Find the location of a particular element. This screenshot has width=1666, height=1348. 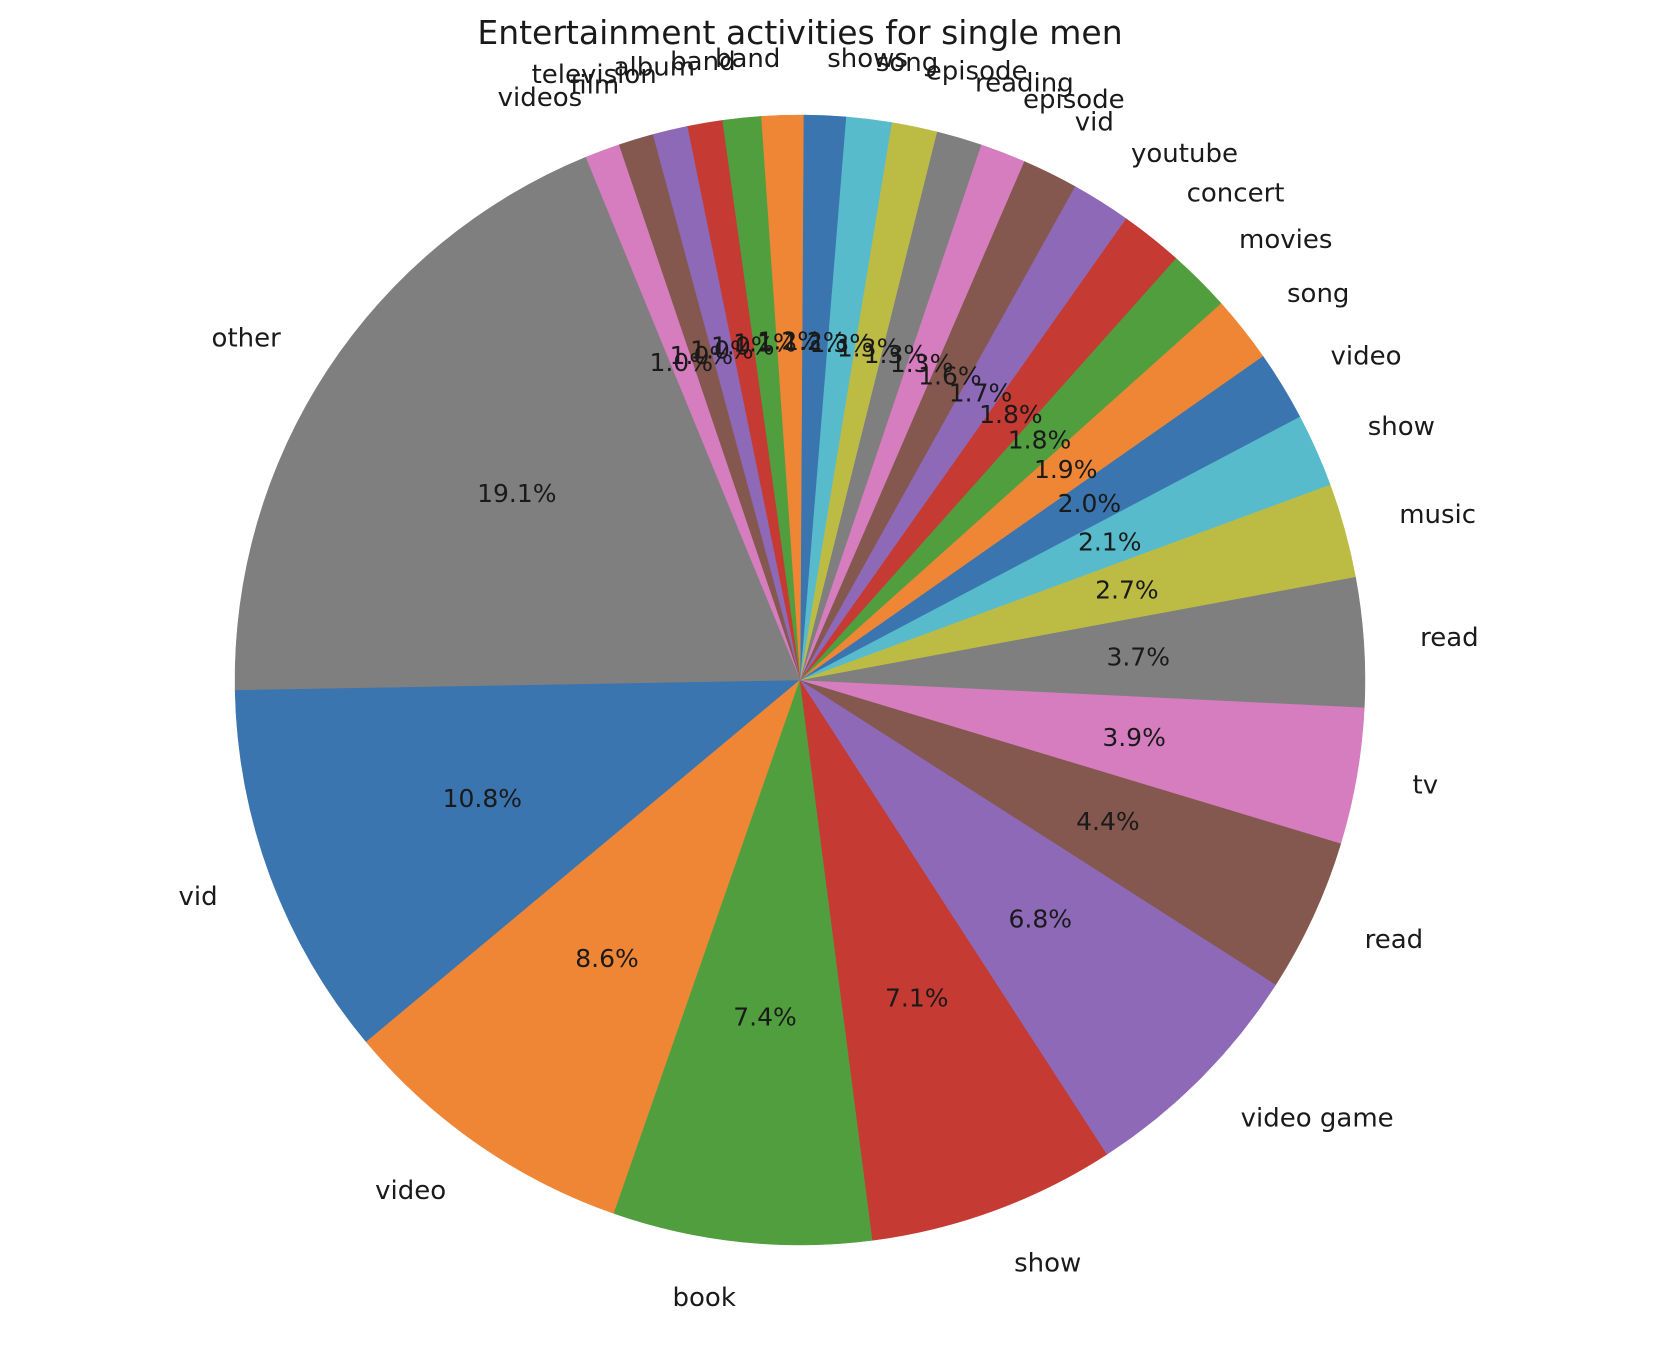

slice-percent-band: 1.1% is located at coordinates (765, 342).